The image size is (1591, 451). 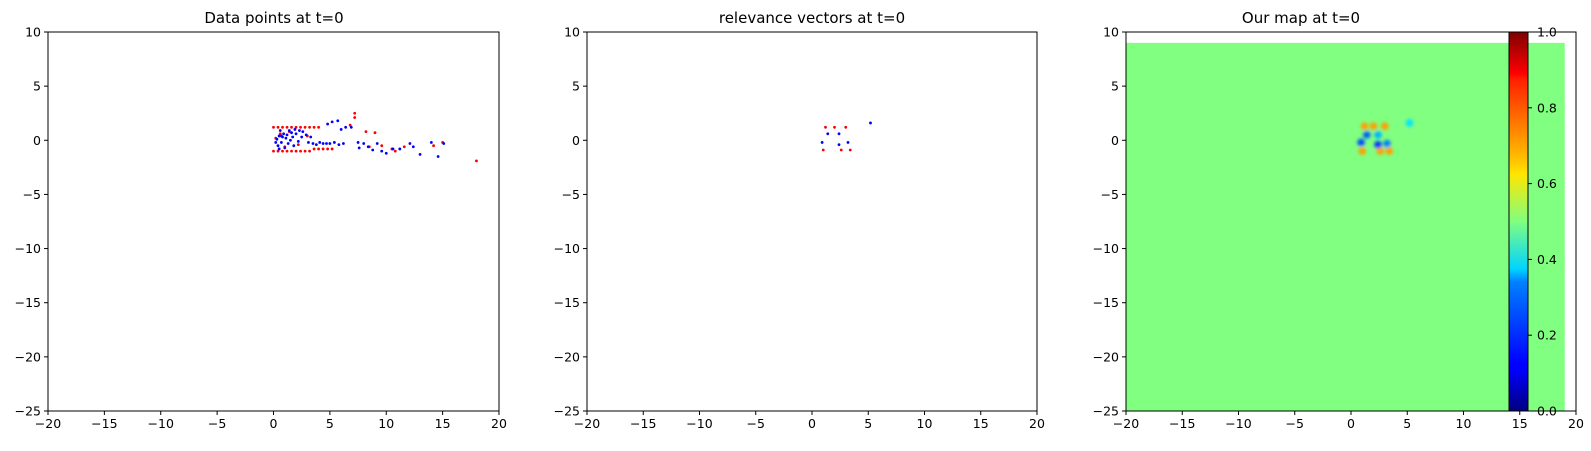 I want to click on colorbar-tick-label: 0.4, so click(x=1547, y=259).